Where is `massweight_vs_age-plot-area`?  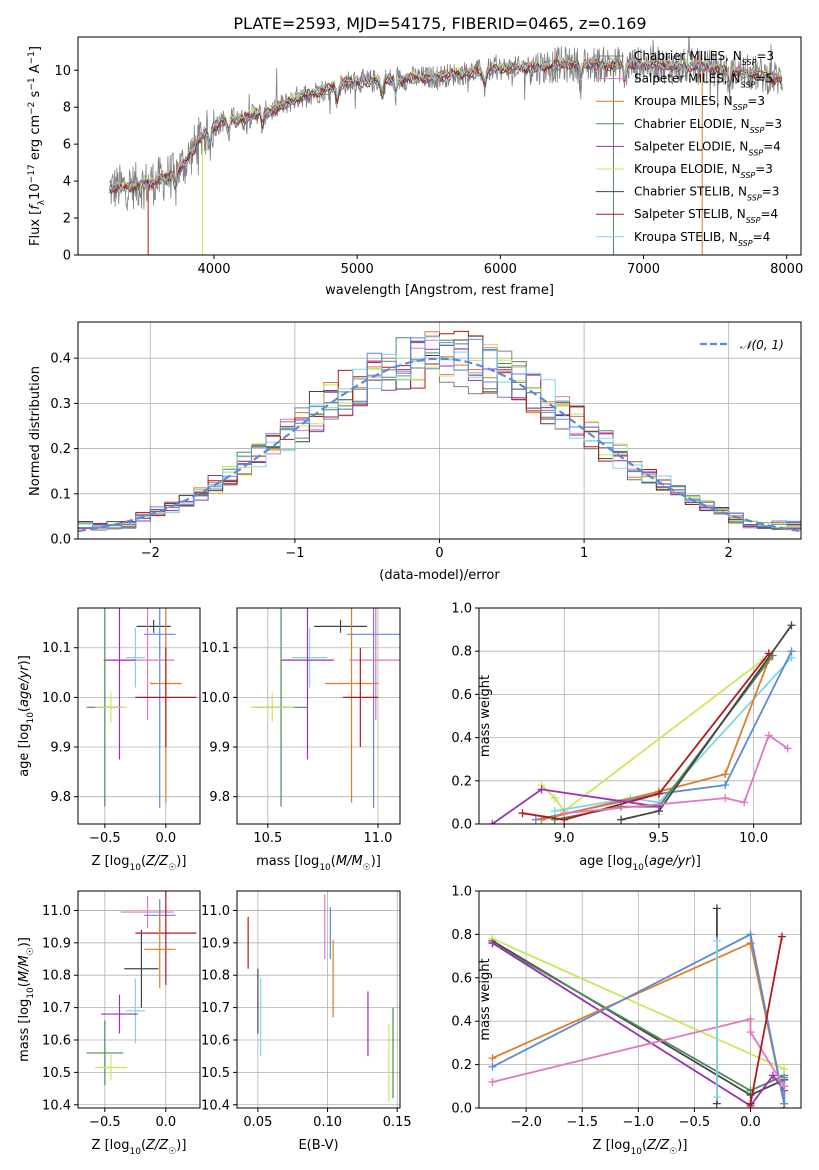 massweight_vs_age-plot-area is located at coordinates (642, 722).